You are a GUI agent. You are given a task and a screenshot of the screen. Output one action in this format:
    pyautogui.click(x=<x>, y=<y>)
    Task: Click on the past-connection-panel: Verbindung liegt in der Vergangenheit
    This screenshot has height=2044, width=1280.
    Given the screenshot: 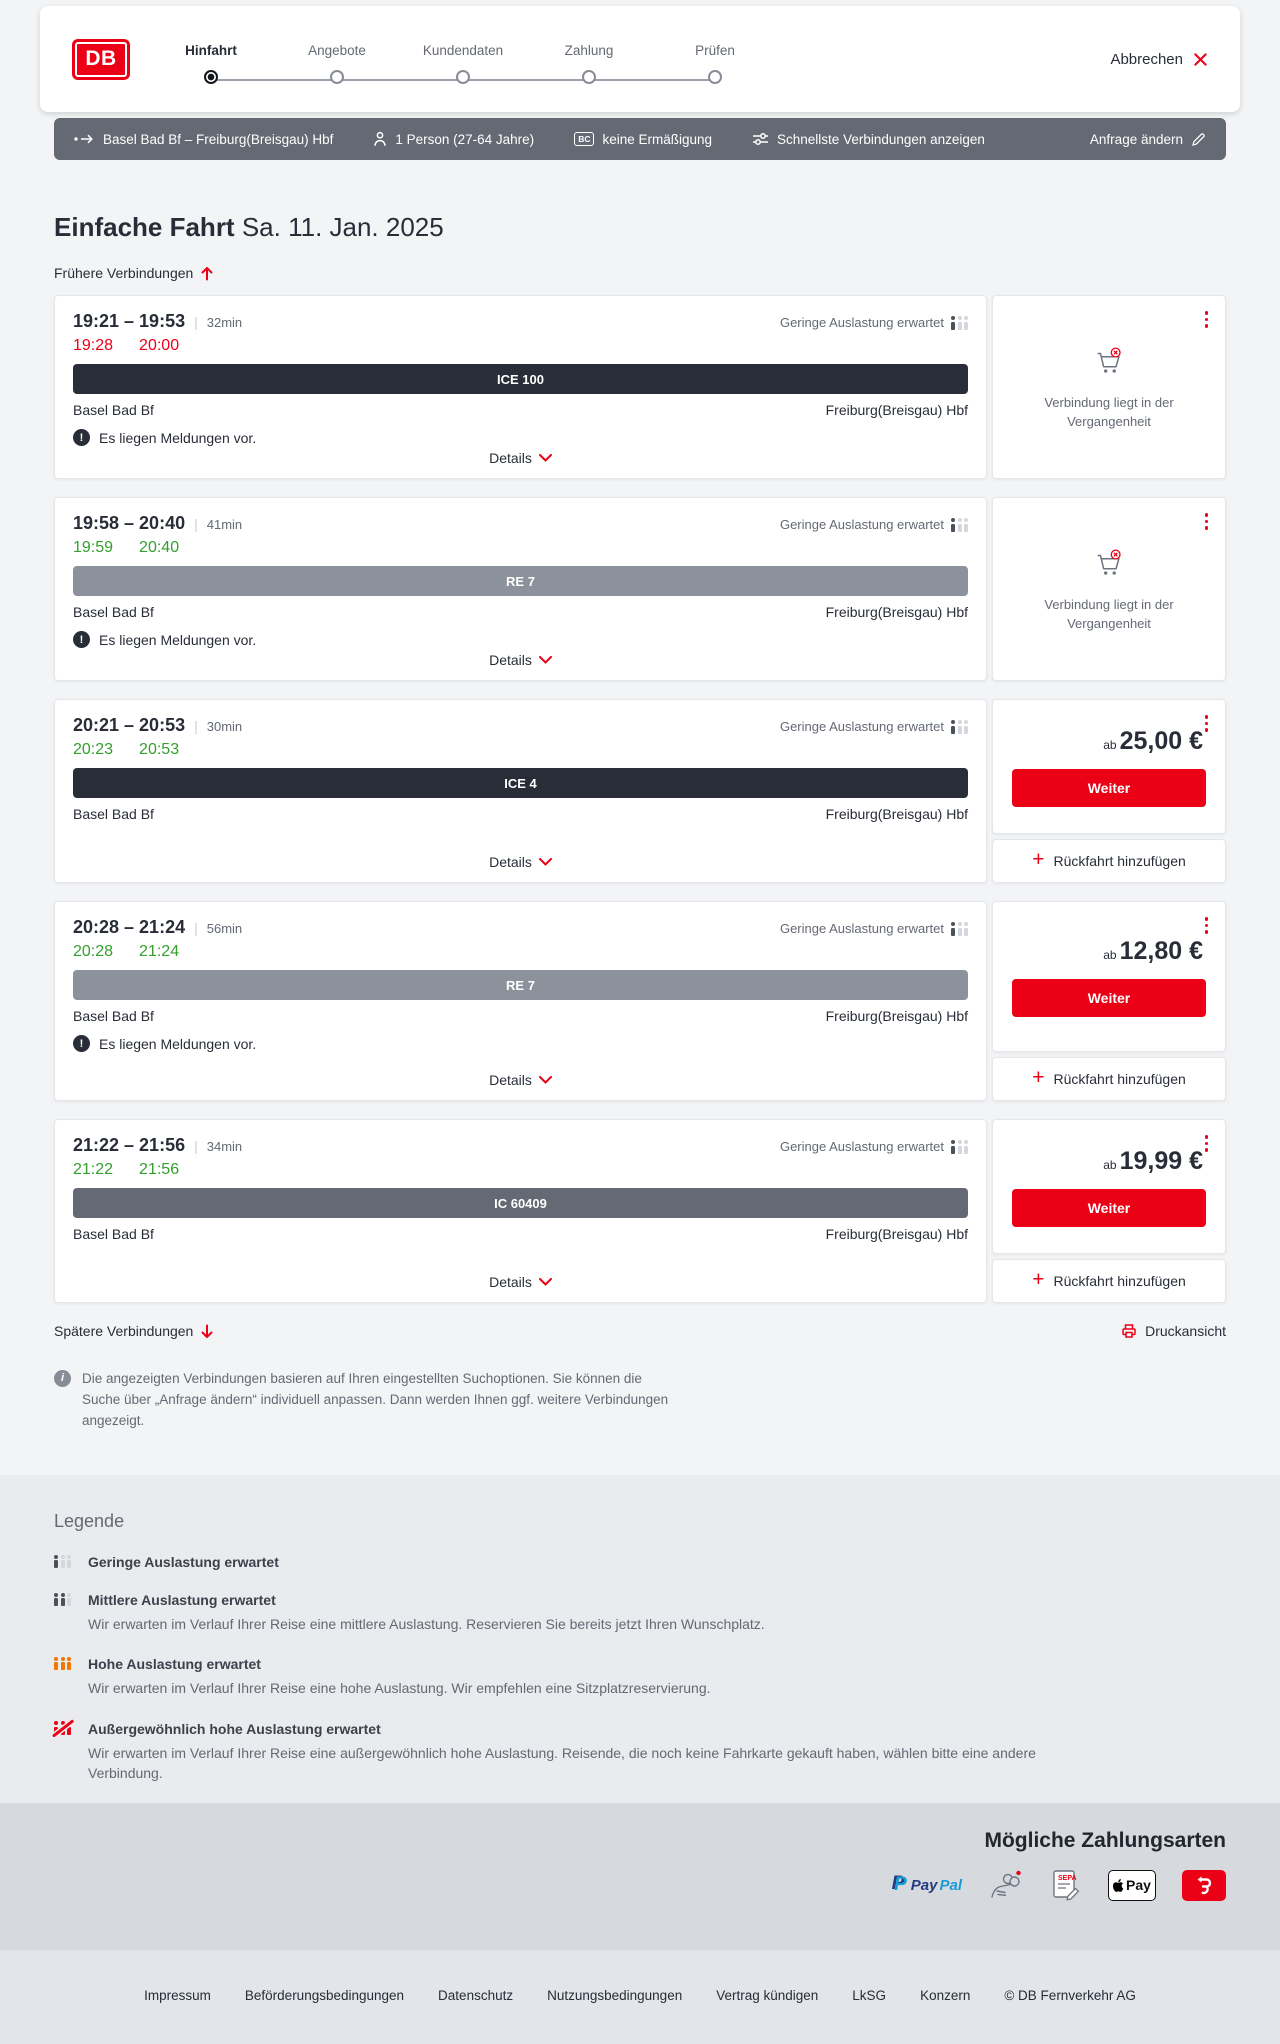 What is the action you would take?
    pyautogui.click(x=1109, y=387)
    